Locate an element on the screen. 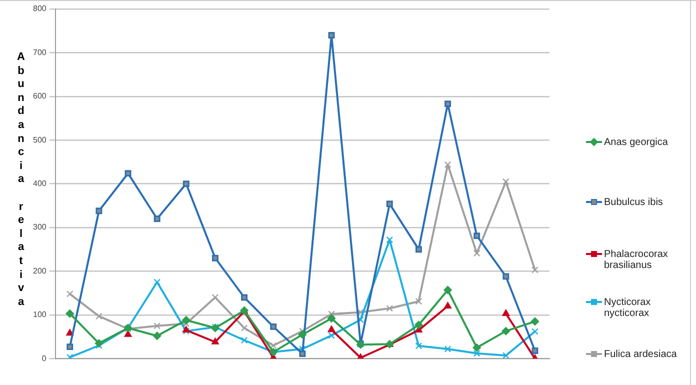 Image resolution: width=696 pixels, height=385 pixels. y-tick-label: 400 is located at coordinates (39, 183).